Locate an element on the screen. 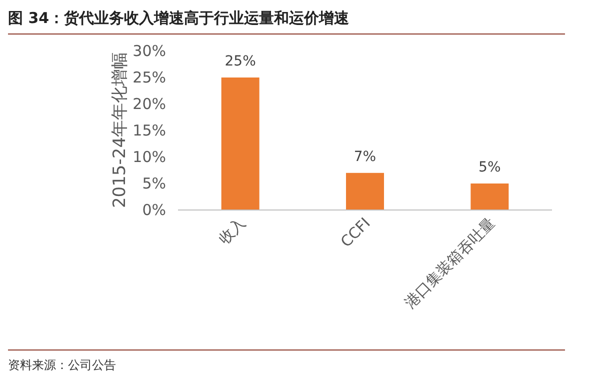 The image size is (608, 384). y-tick-label: 25% is located at coordinates (149, 77).